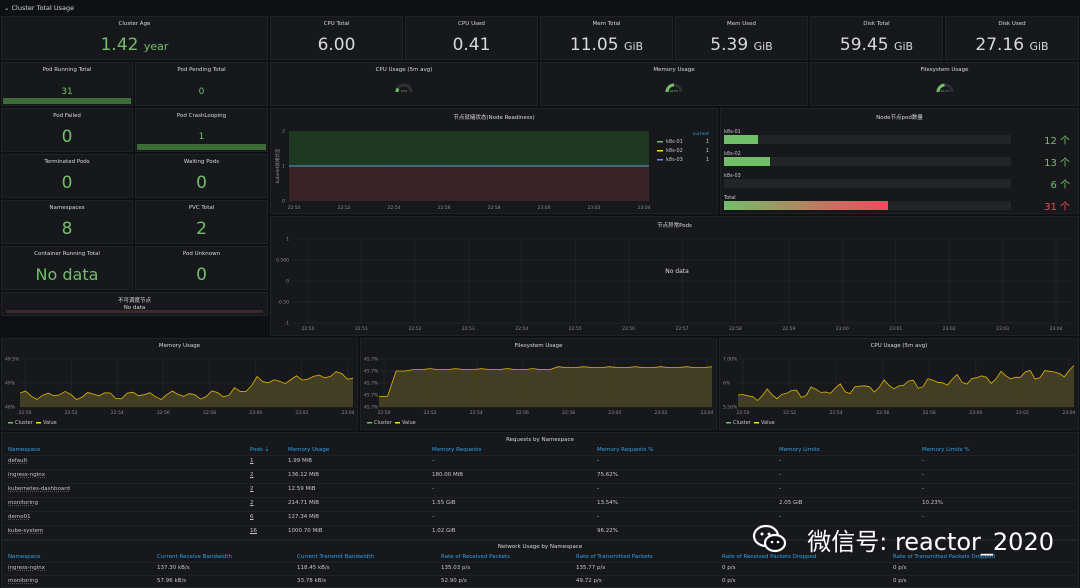 This screenshot has height=588, width=1080. I want to click on column-header: Memory Limits, so click(799, 450).